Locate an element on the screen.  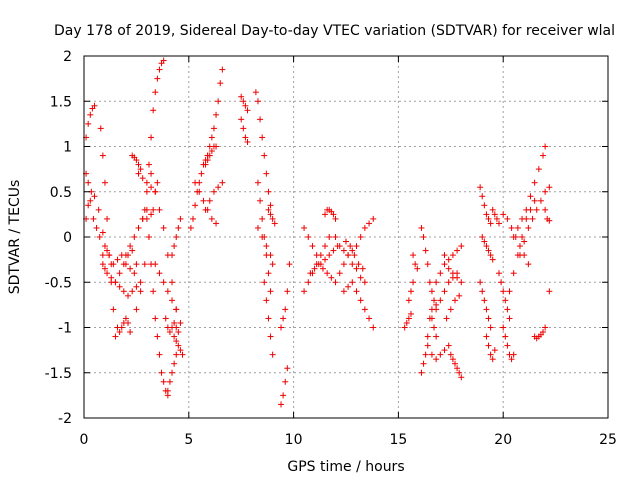
y-tick-label: -2 is located at coordinates (65, 419).